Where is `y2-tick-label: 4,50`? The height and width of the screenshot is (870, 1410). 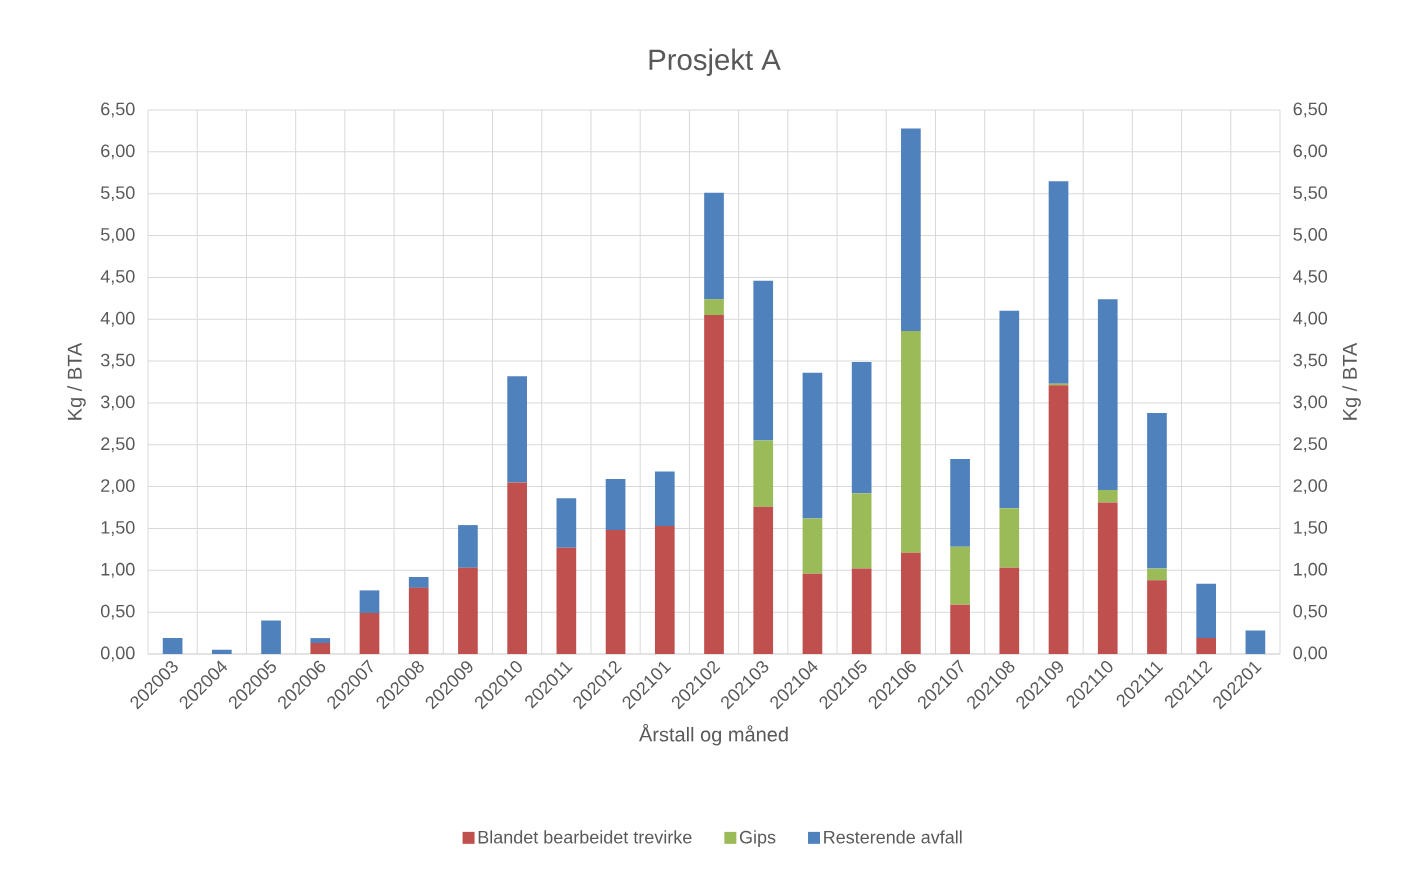
y2-tick-label: 4,50 is located at coordinates (1310, 277).